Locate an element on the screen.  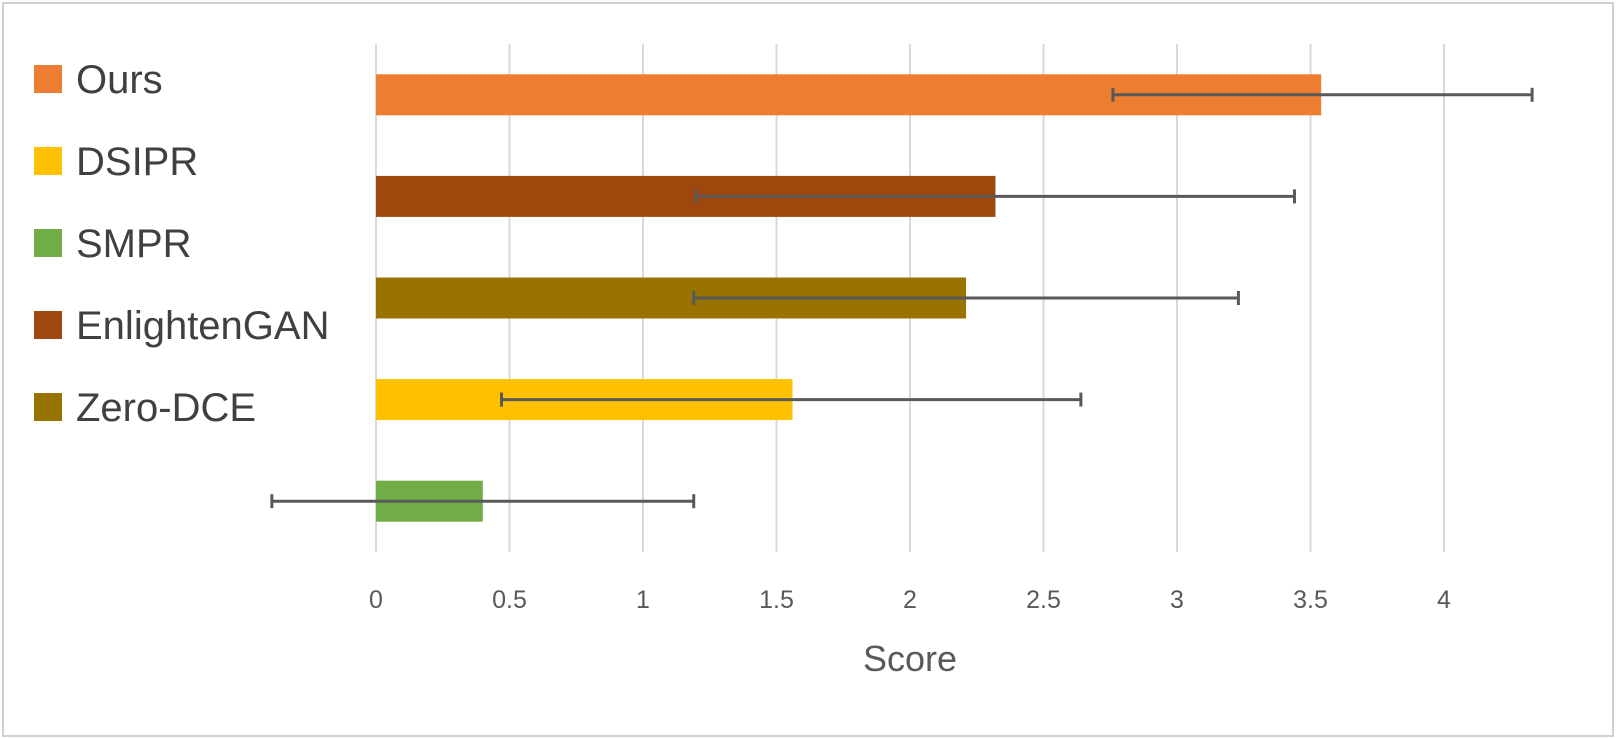
x-tick-label: 2 is located at coordinates (910, 600).